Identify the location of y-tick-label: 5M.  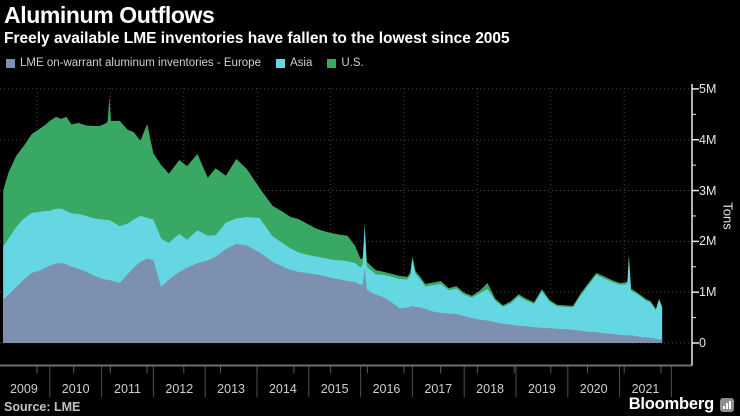
(708, 88).